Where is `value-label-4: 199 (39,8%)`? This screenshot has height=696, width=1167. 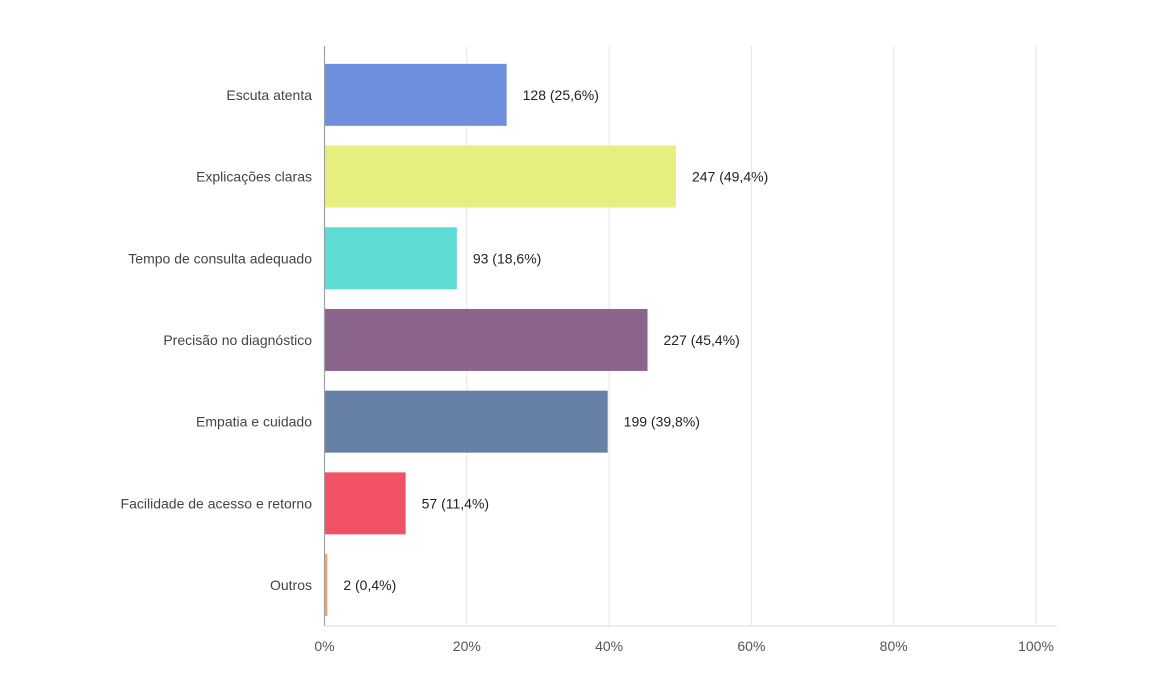 value-label-4: 199 (39,8%) is located at coordinates (662, 422).